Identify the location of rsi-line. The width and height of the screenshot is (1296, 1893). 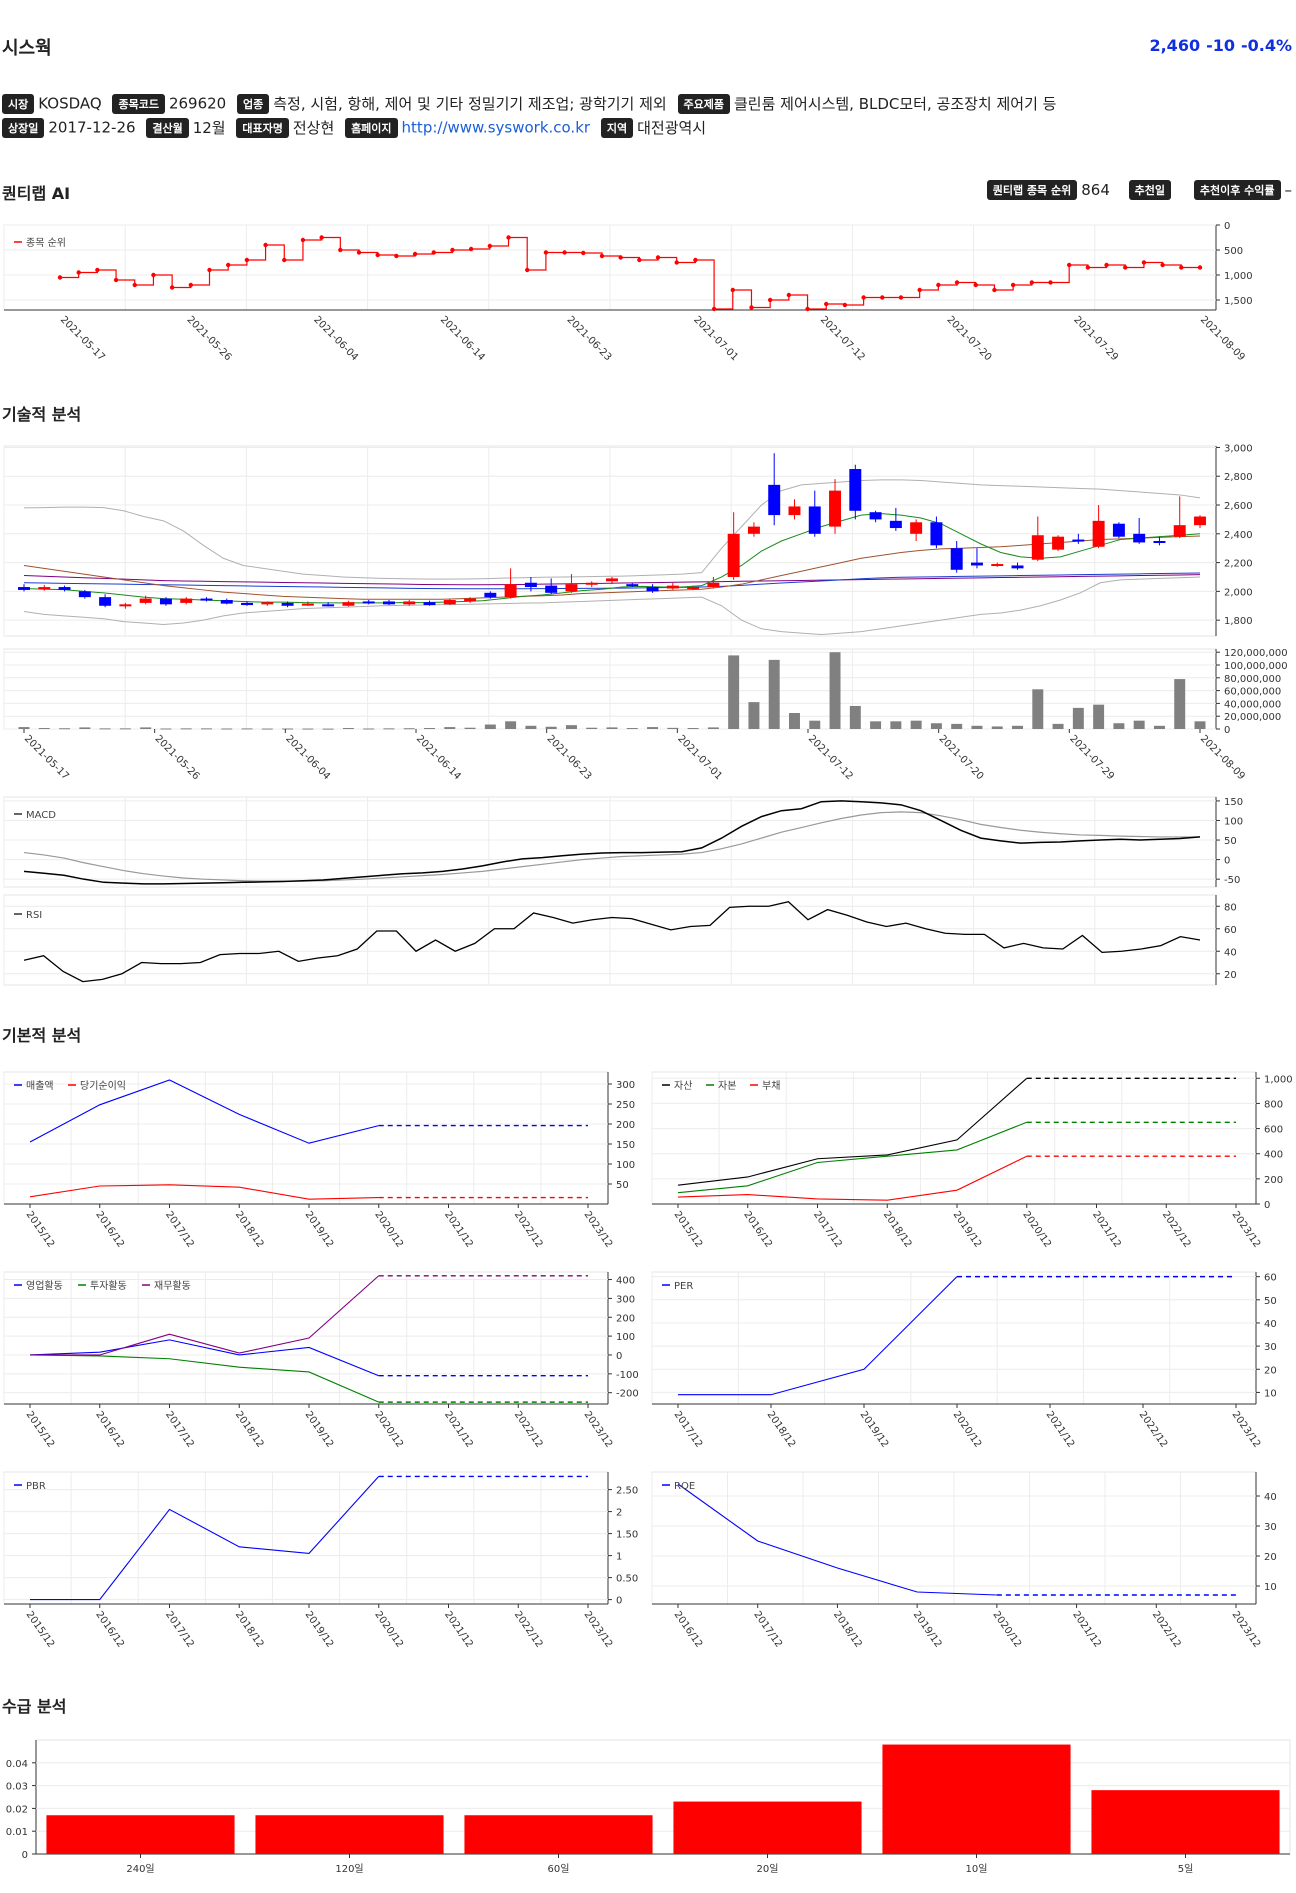
(612, 942).